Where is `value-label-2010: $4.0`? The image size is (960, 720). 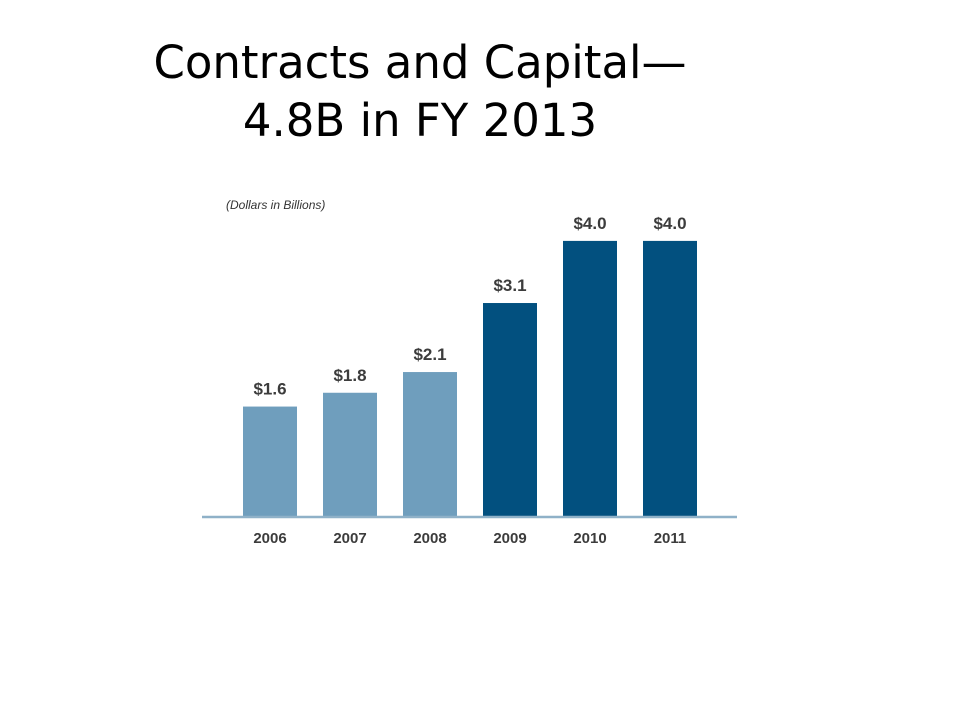 value-label-2010: $4.0 is located at coordinates (589, 223).